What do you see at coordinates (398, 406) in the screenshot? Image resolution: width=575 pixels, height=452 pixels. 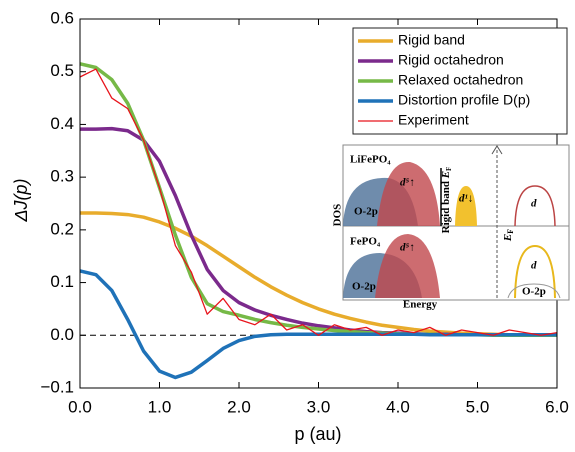 I see `x-tick-label: 4.0` at bounding box center [398, 406].